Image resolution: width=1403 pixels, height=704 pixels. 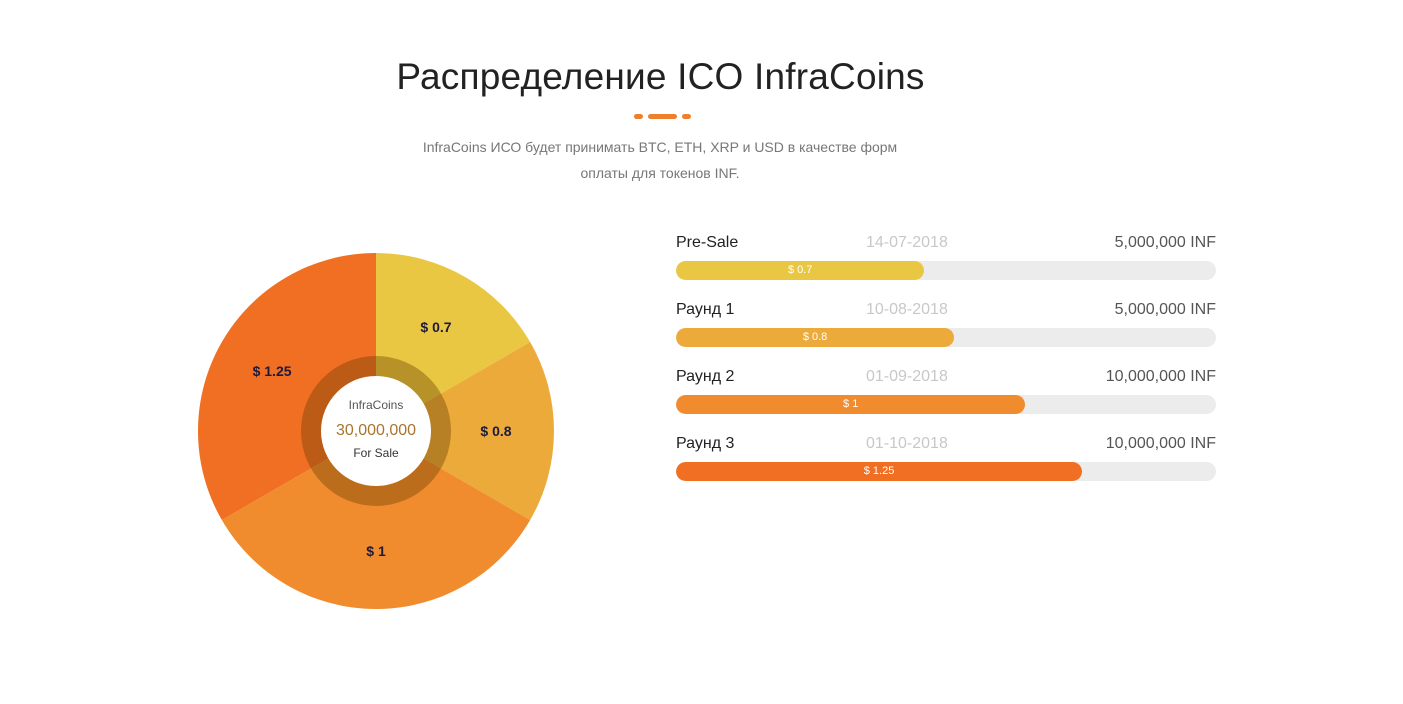 I want to click on divider-dash, so click(x=662, y=116).